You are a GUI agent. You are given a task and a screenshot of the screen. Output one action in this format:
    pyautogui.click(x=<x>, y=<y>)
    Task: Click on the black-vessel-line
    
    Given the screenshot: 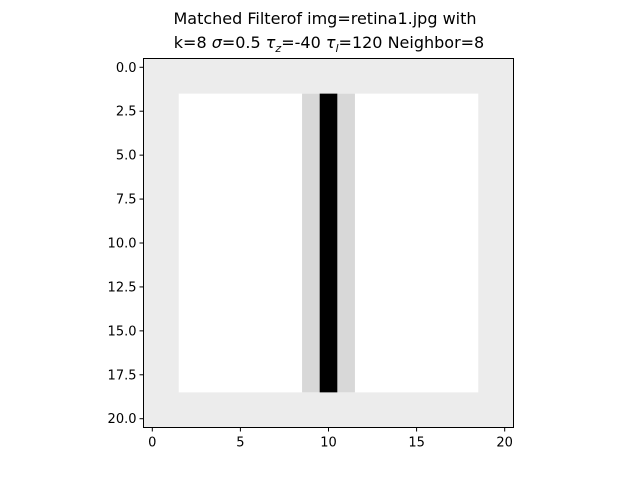 What is the action you would take?
    pyautogui.click(x=328, y=243)
    